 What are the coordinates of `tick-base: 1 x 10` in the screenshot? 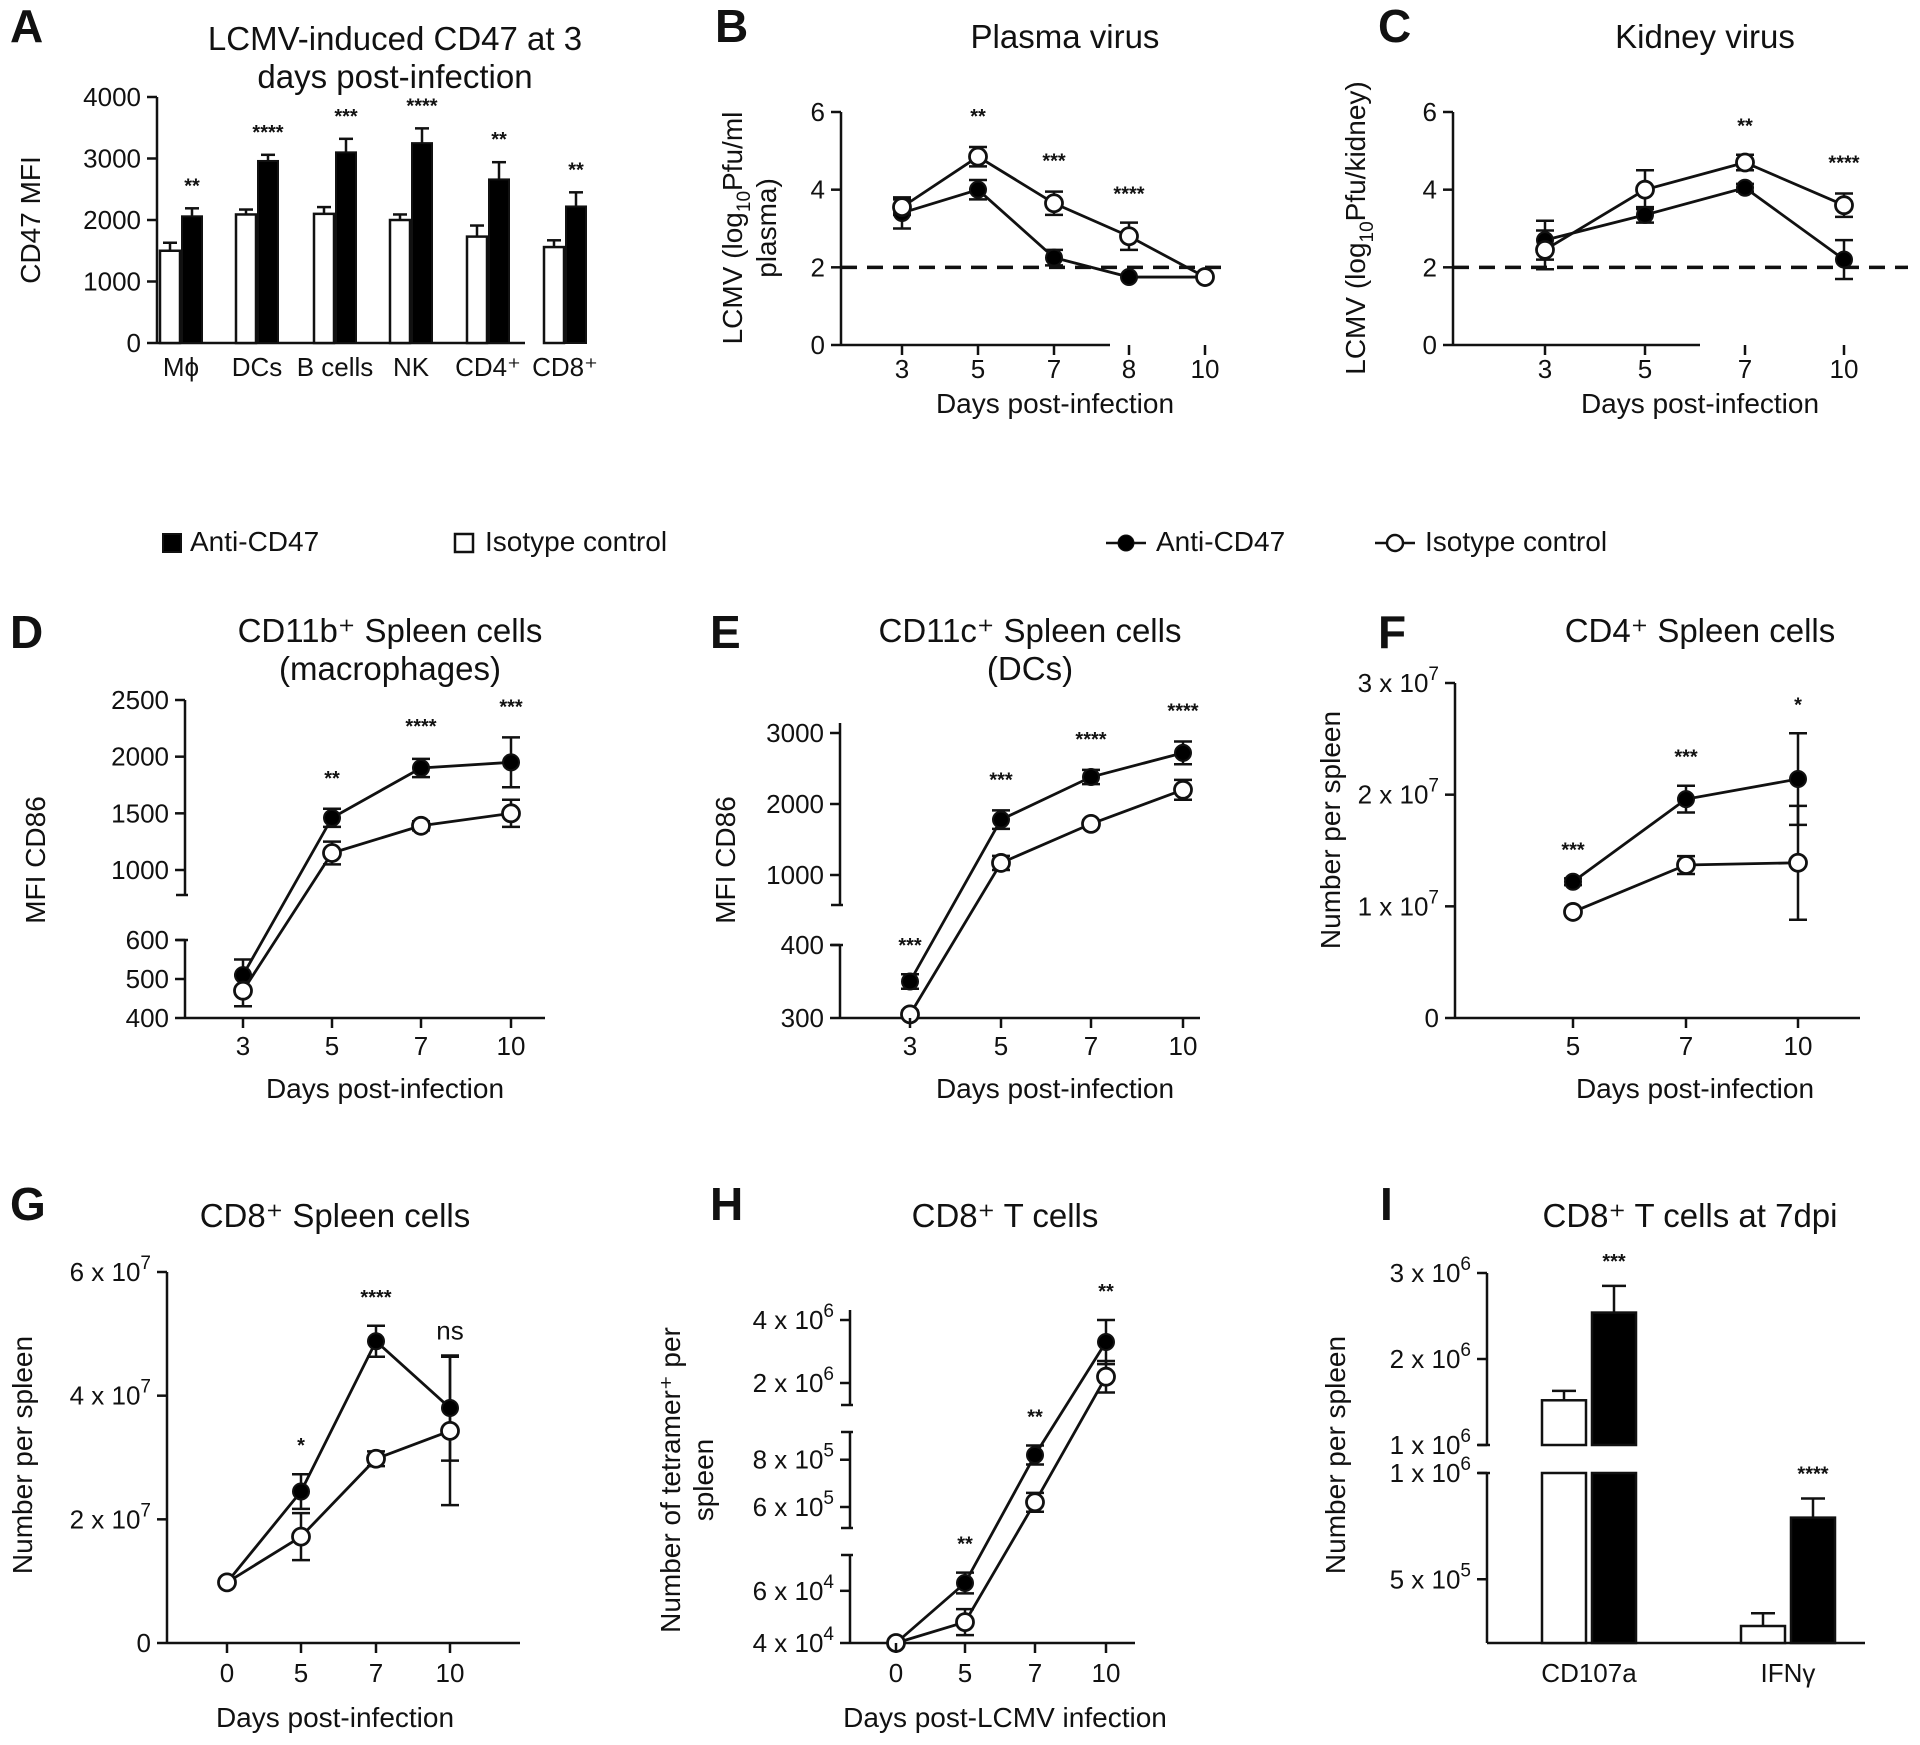 It's located at (1425, 1473).